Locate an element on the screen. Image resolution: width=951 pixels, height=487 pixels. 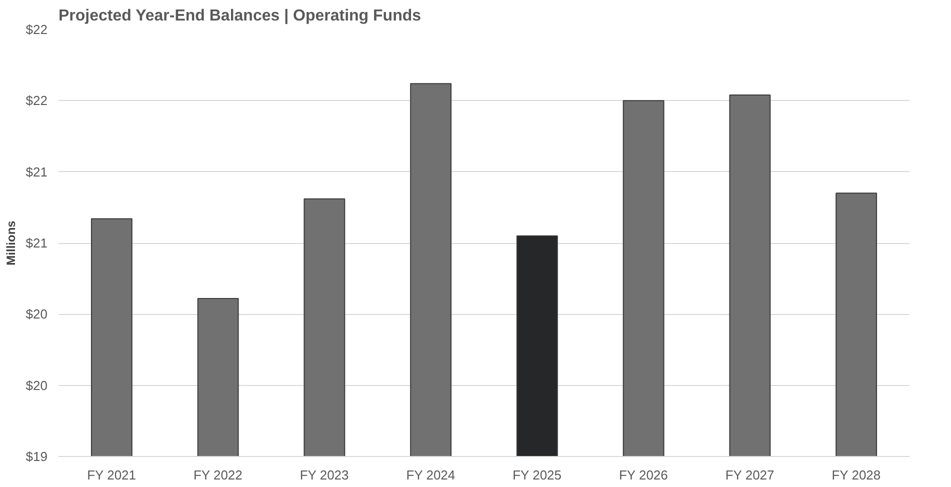
x-tick-label: FY 2025 is located at coordinates (537, 475).